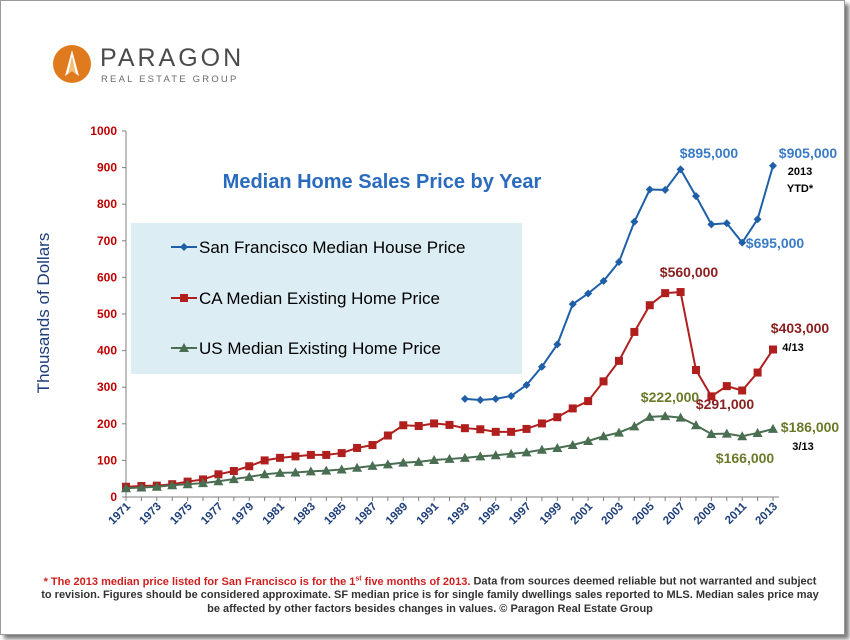 The image size is (850, 640). Describe the element at coordinates (397, 514) in the screenshot. I see `x-tick-label: 1989` at that location.